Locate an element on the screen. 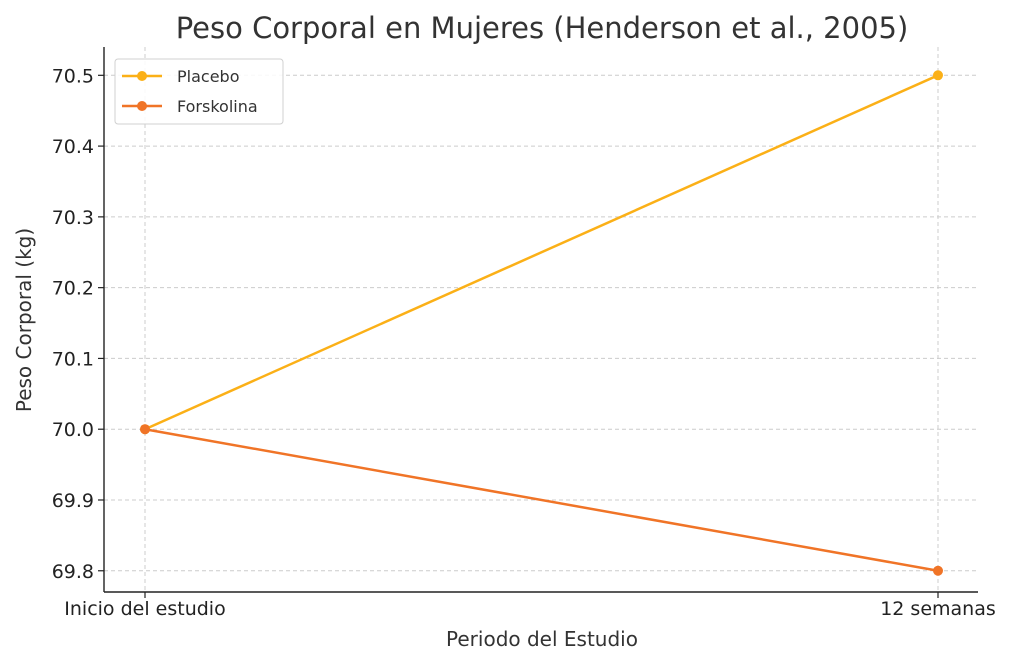 This screenshot has height=667, width=1024. y-axis-ticks: 69.8 69.9 70.0 70.1 70.2 70.3 70.4 70.5 is located at coordinates (78, 324).